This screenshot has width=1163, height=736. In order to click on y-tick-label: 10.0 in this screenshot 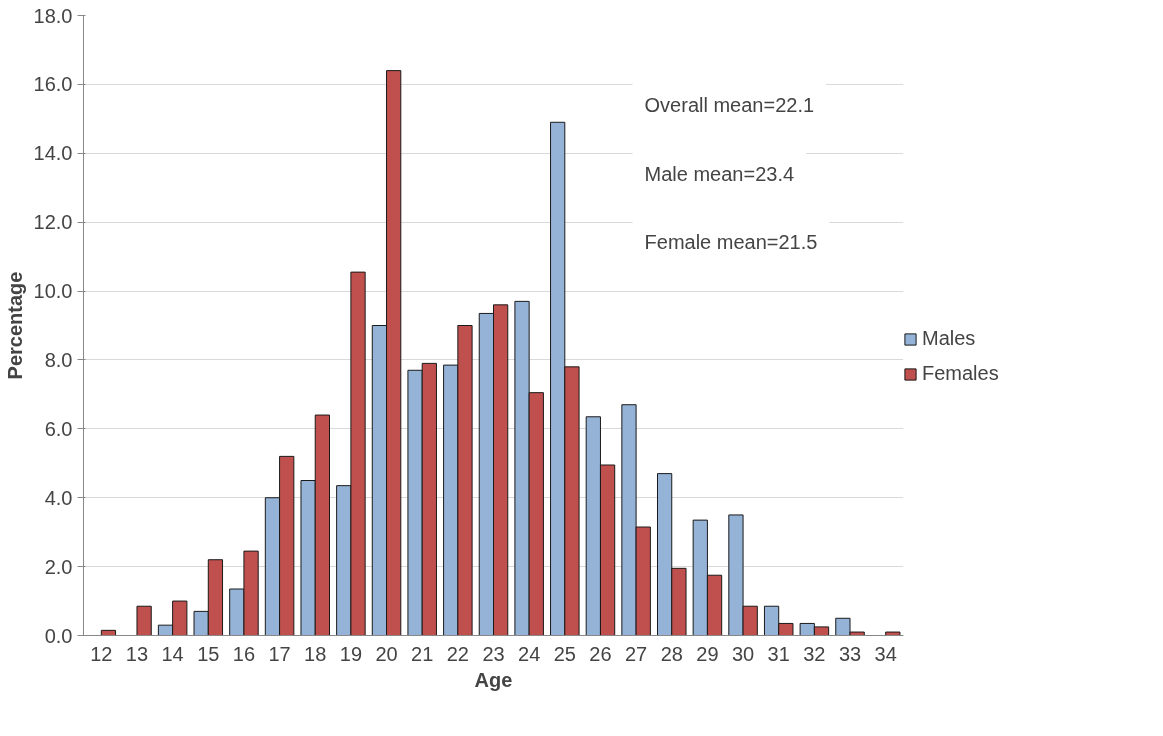, I will do `click(53, 291)`.